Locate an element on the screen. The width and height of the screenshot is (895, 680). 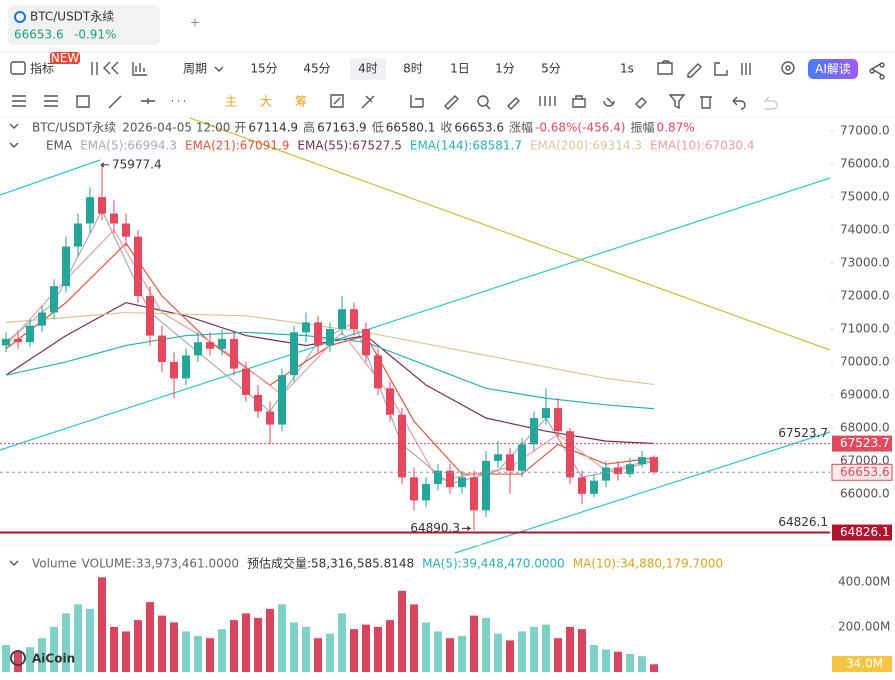
interval-button: 45分 is located at coordinates (316, 69).